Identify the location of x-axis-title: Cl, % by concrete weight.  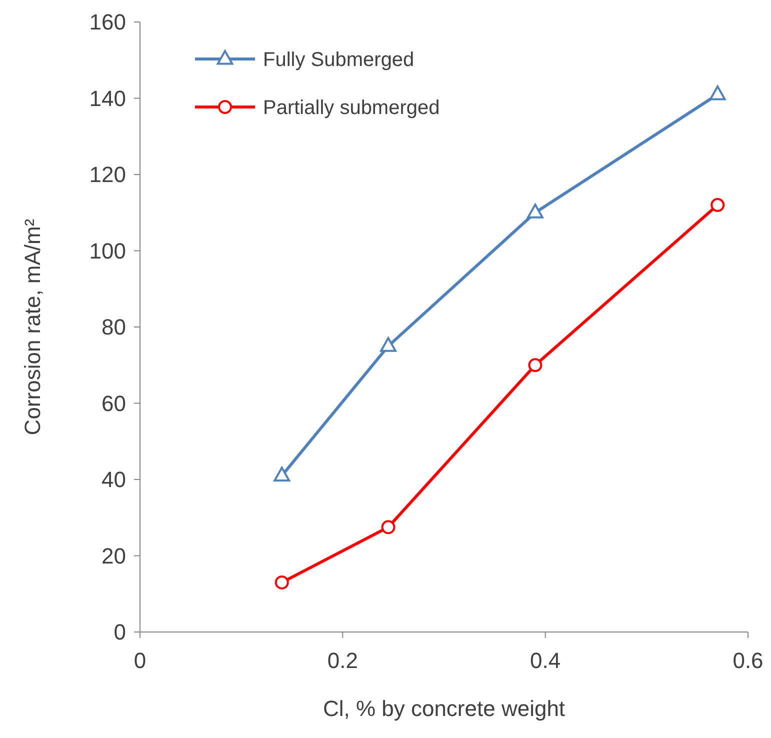
(444, 708).